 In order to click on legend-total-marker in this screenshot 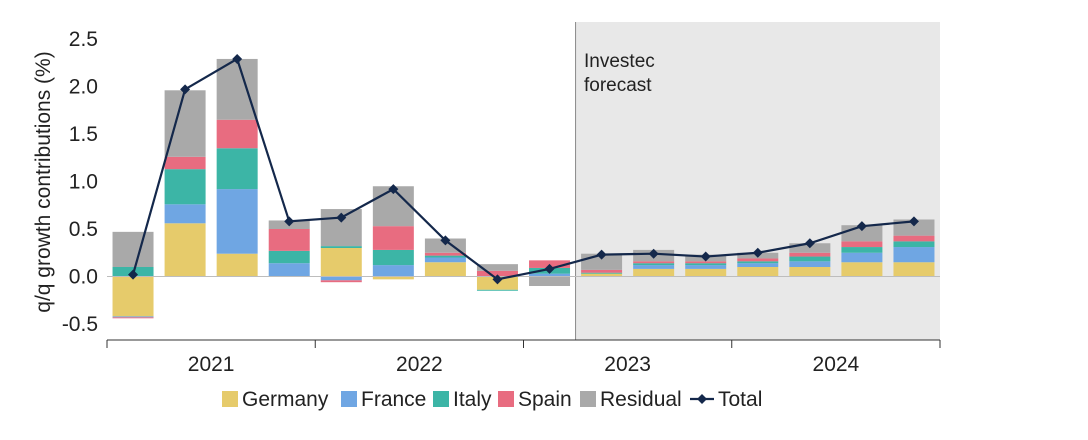, I will do `click(702, 399)`.